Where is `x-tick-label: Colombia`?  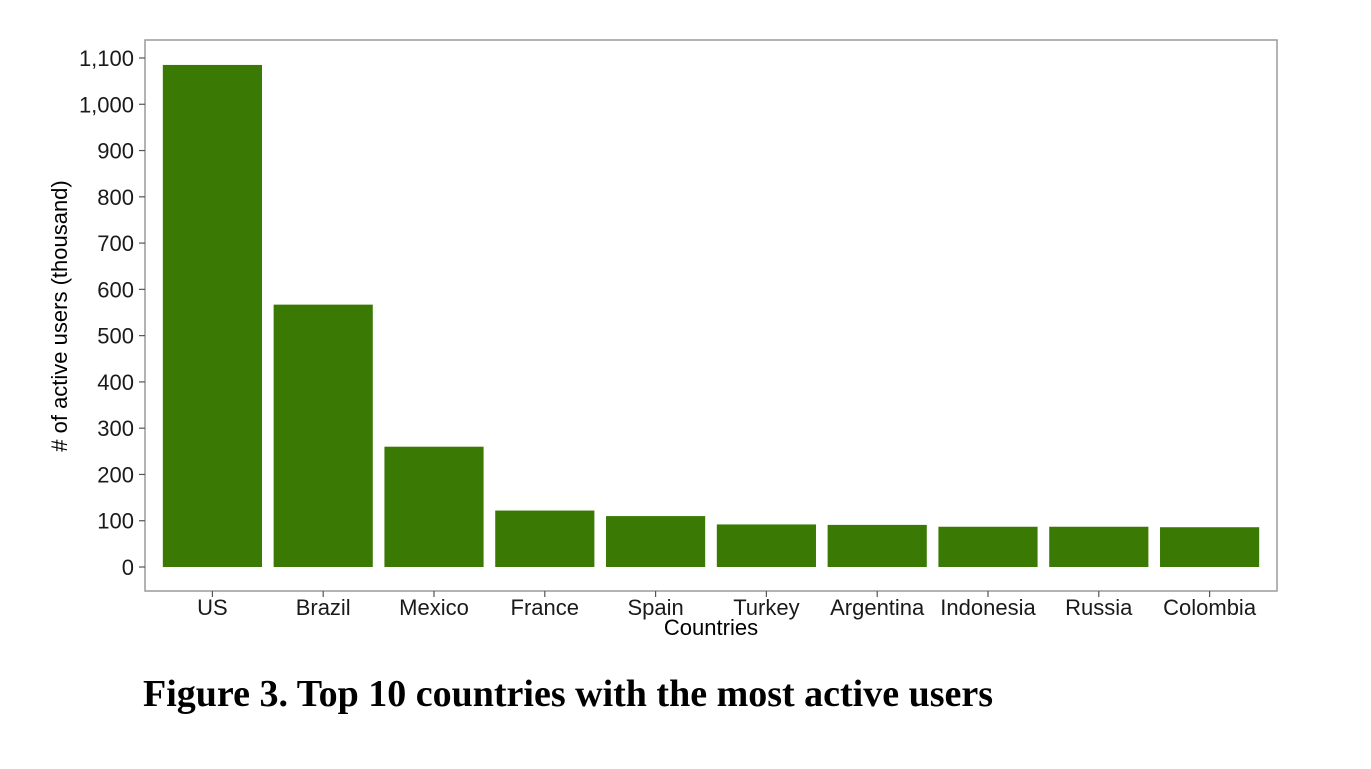
x-tick-label: Colombia is located at coordinates (1210, 607).